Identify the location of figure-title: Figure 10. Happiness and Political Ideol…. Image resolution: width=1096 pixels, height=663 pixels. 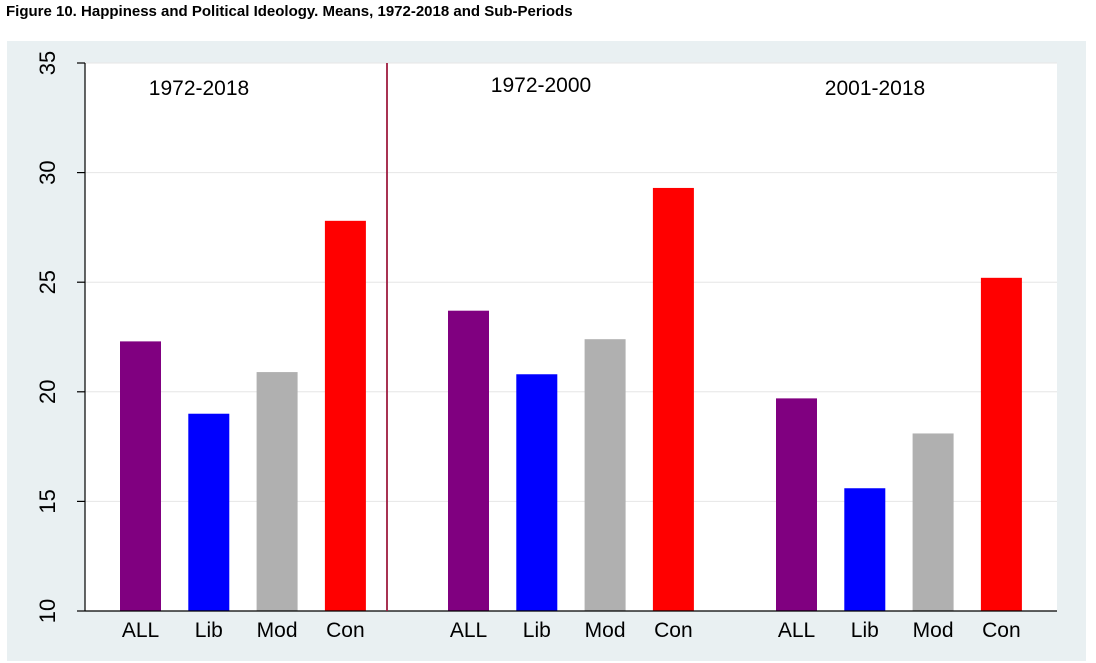
(289, 11).